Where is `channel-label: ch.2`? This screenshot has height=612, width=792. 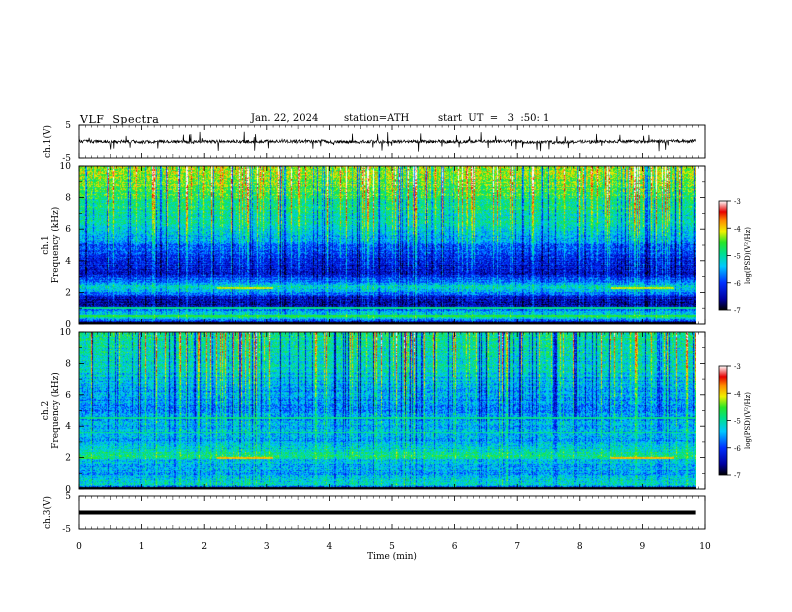
channel-label: ch.2 is located at coordinates (46, 410).